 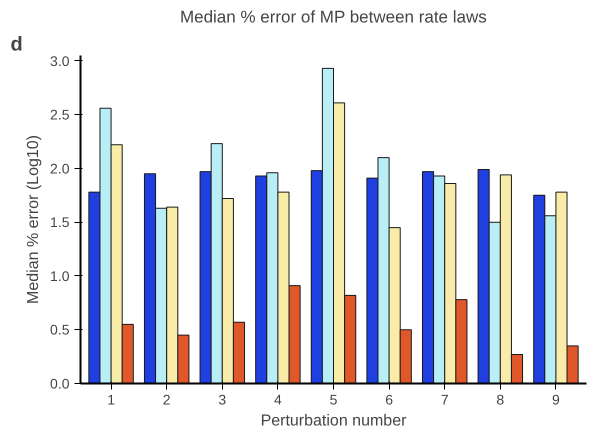 I want to click on y-tick-label: 2.0, so click(x=60, y=168).